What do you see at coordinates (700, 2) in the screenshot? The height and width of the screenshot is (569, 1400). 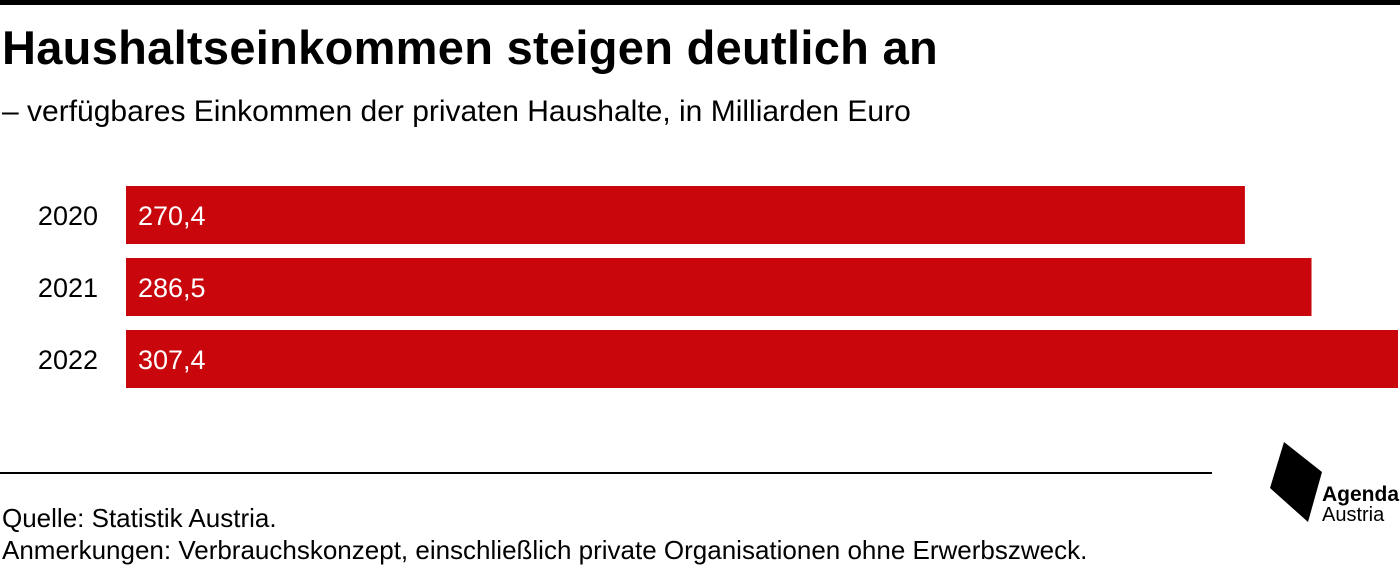 I see `top-rule` at bounding box center [700, 2].